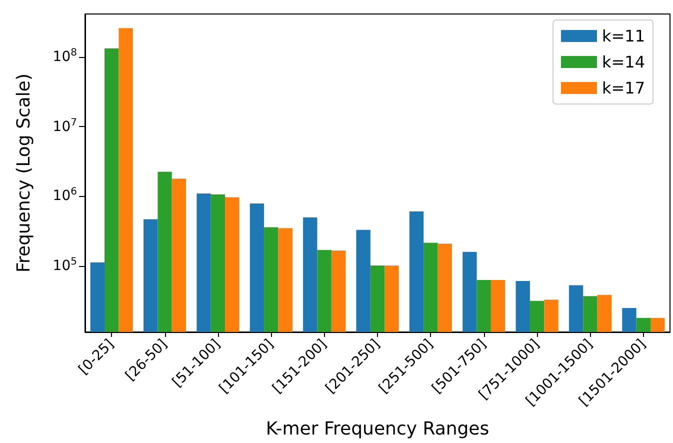 The width and height of the screenshot is (673, 443). I want to click on legend-label: k=11, so click(623, 36).